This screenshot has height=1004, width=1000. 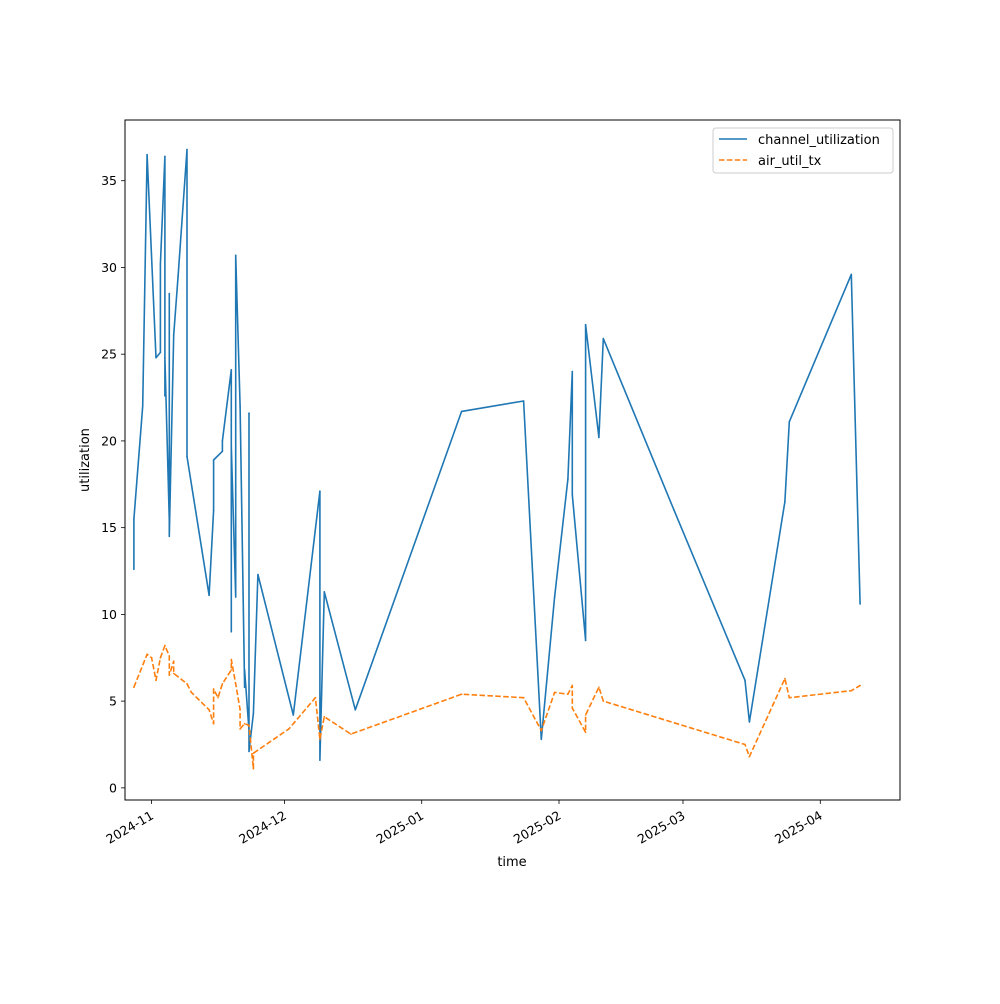 What do you see at coordinates (109, 354) in the screenshot?
I see `y-tick-label: 25` at bounding box center [109, 354].